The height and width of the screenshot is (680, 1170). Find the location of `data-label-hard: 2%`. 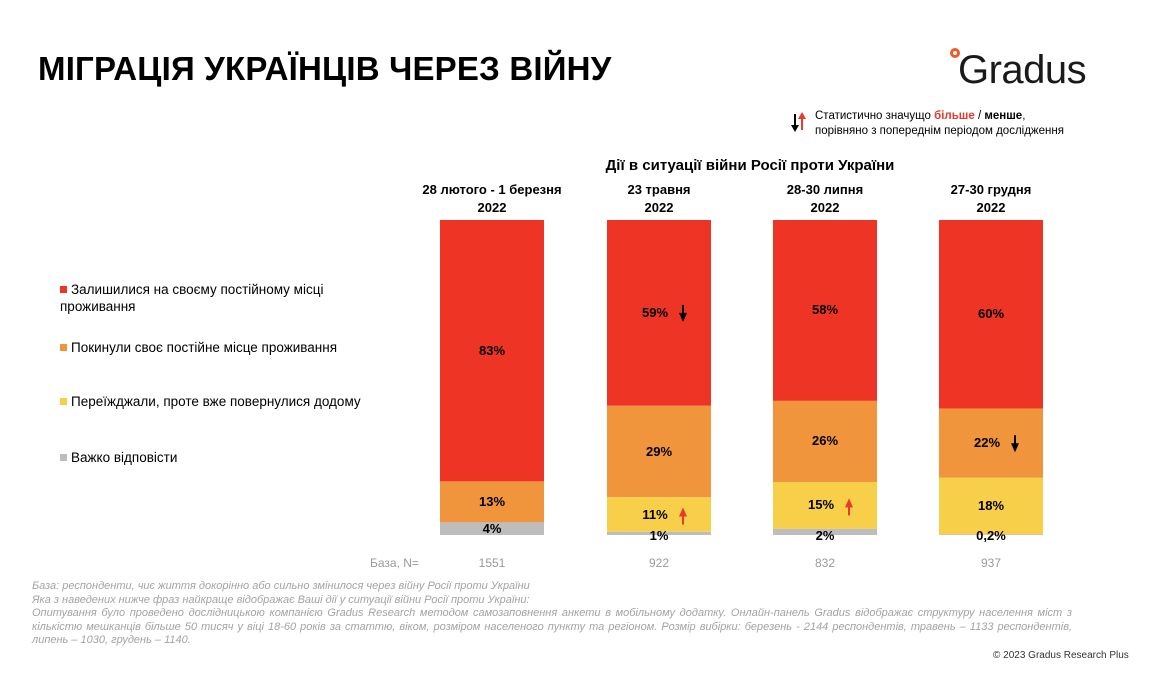

data-label-hard: 2% is located at coordinates (825, 535).